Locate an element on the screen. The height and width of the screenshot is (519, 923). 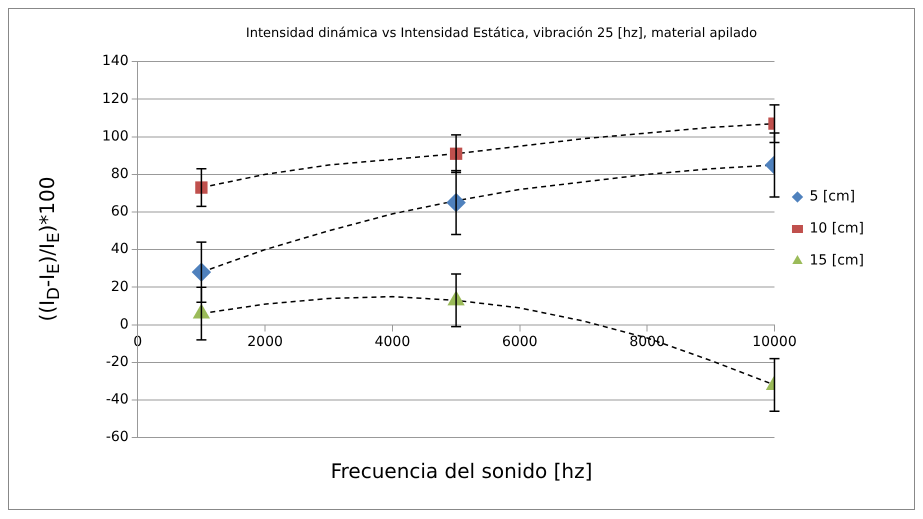
legend-label: 5 [cm] is located at coordinates (832, 196).